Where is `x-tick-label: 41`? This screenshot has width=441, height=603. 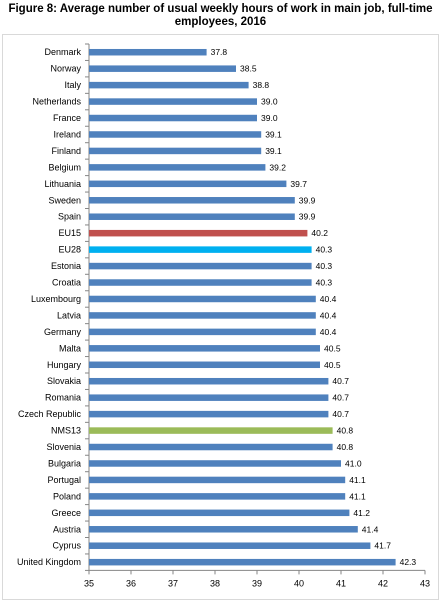 x-tick-label: 41 is located at coordinates (341, 583).